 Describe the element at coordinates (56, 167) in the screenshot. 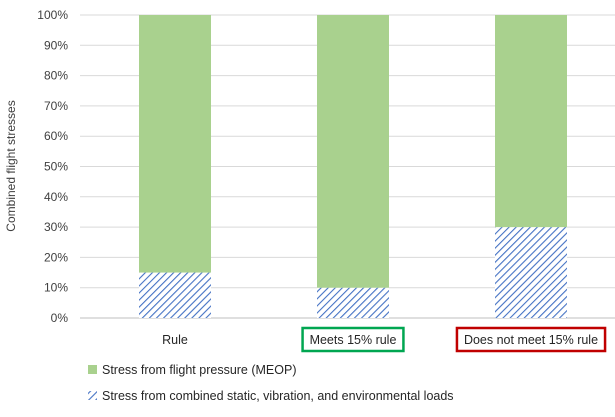

I see `y-tick-label: 50%` at that location.